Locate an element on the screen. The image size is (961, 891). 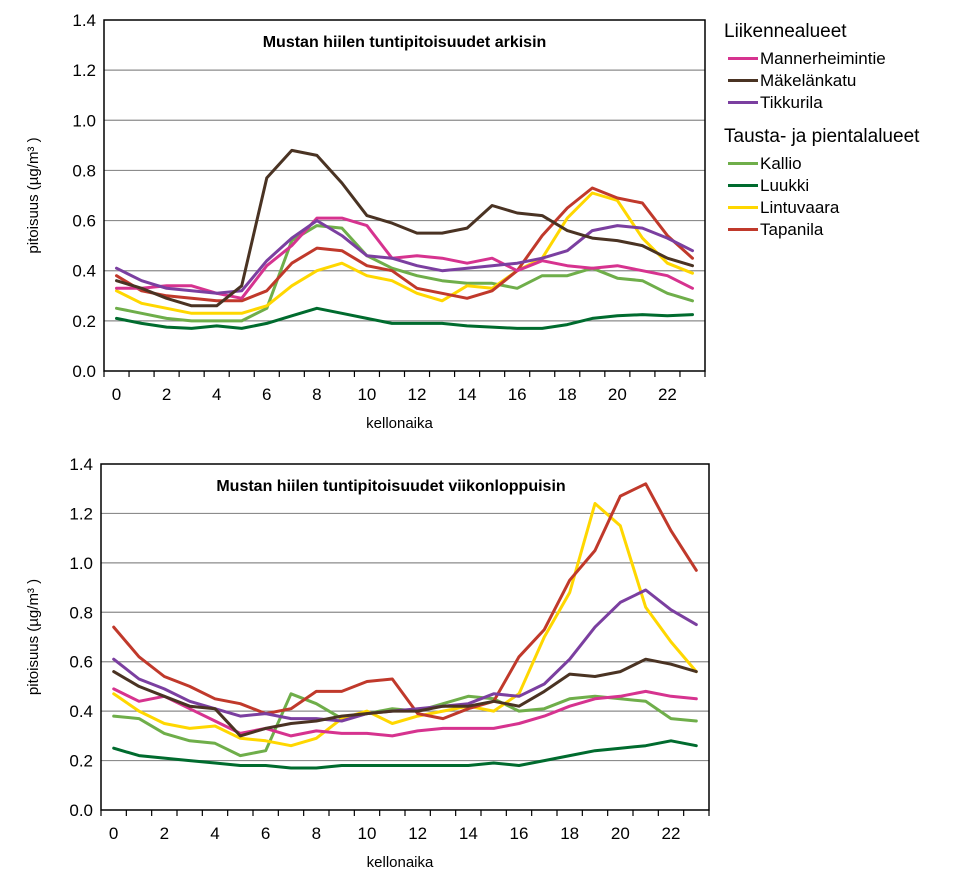
weekend-y-tick-label: 0.0 is located at coordinates (81, 810).